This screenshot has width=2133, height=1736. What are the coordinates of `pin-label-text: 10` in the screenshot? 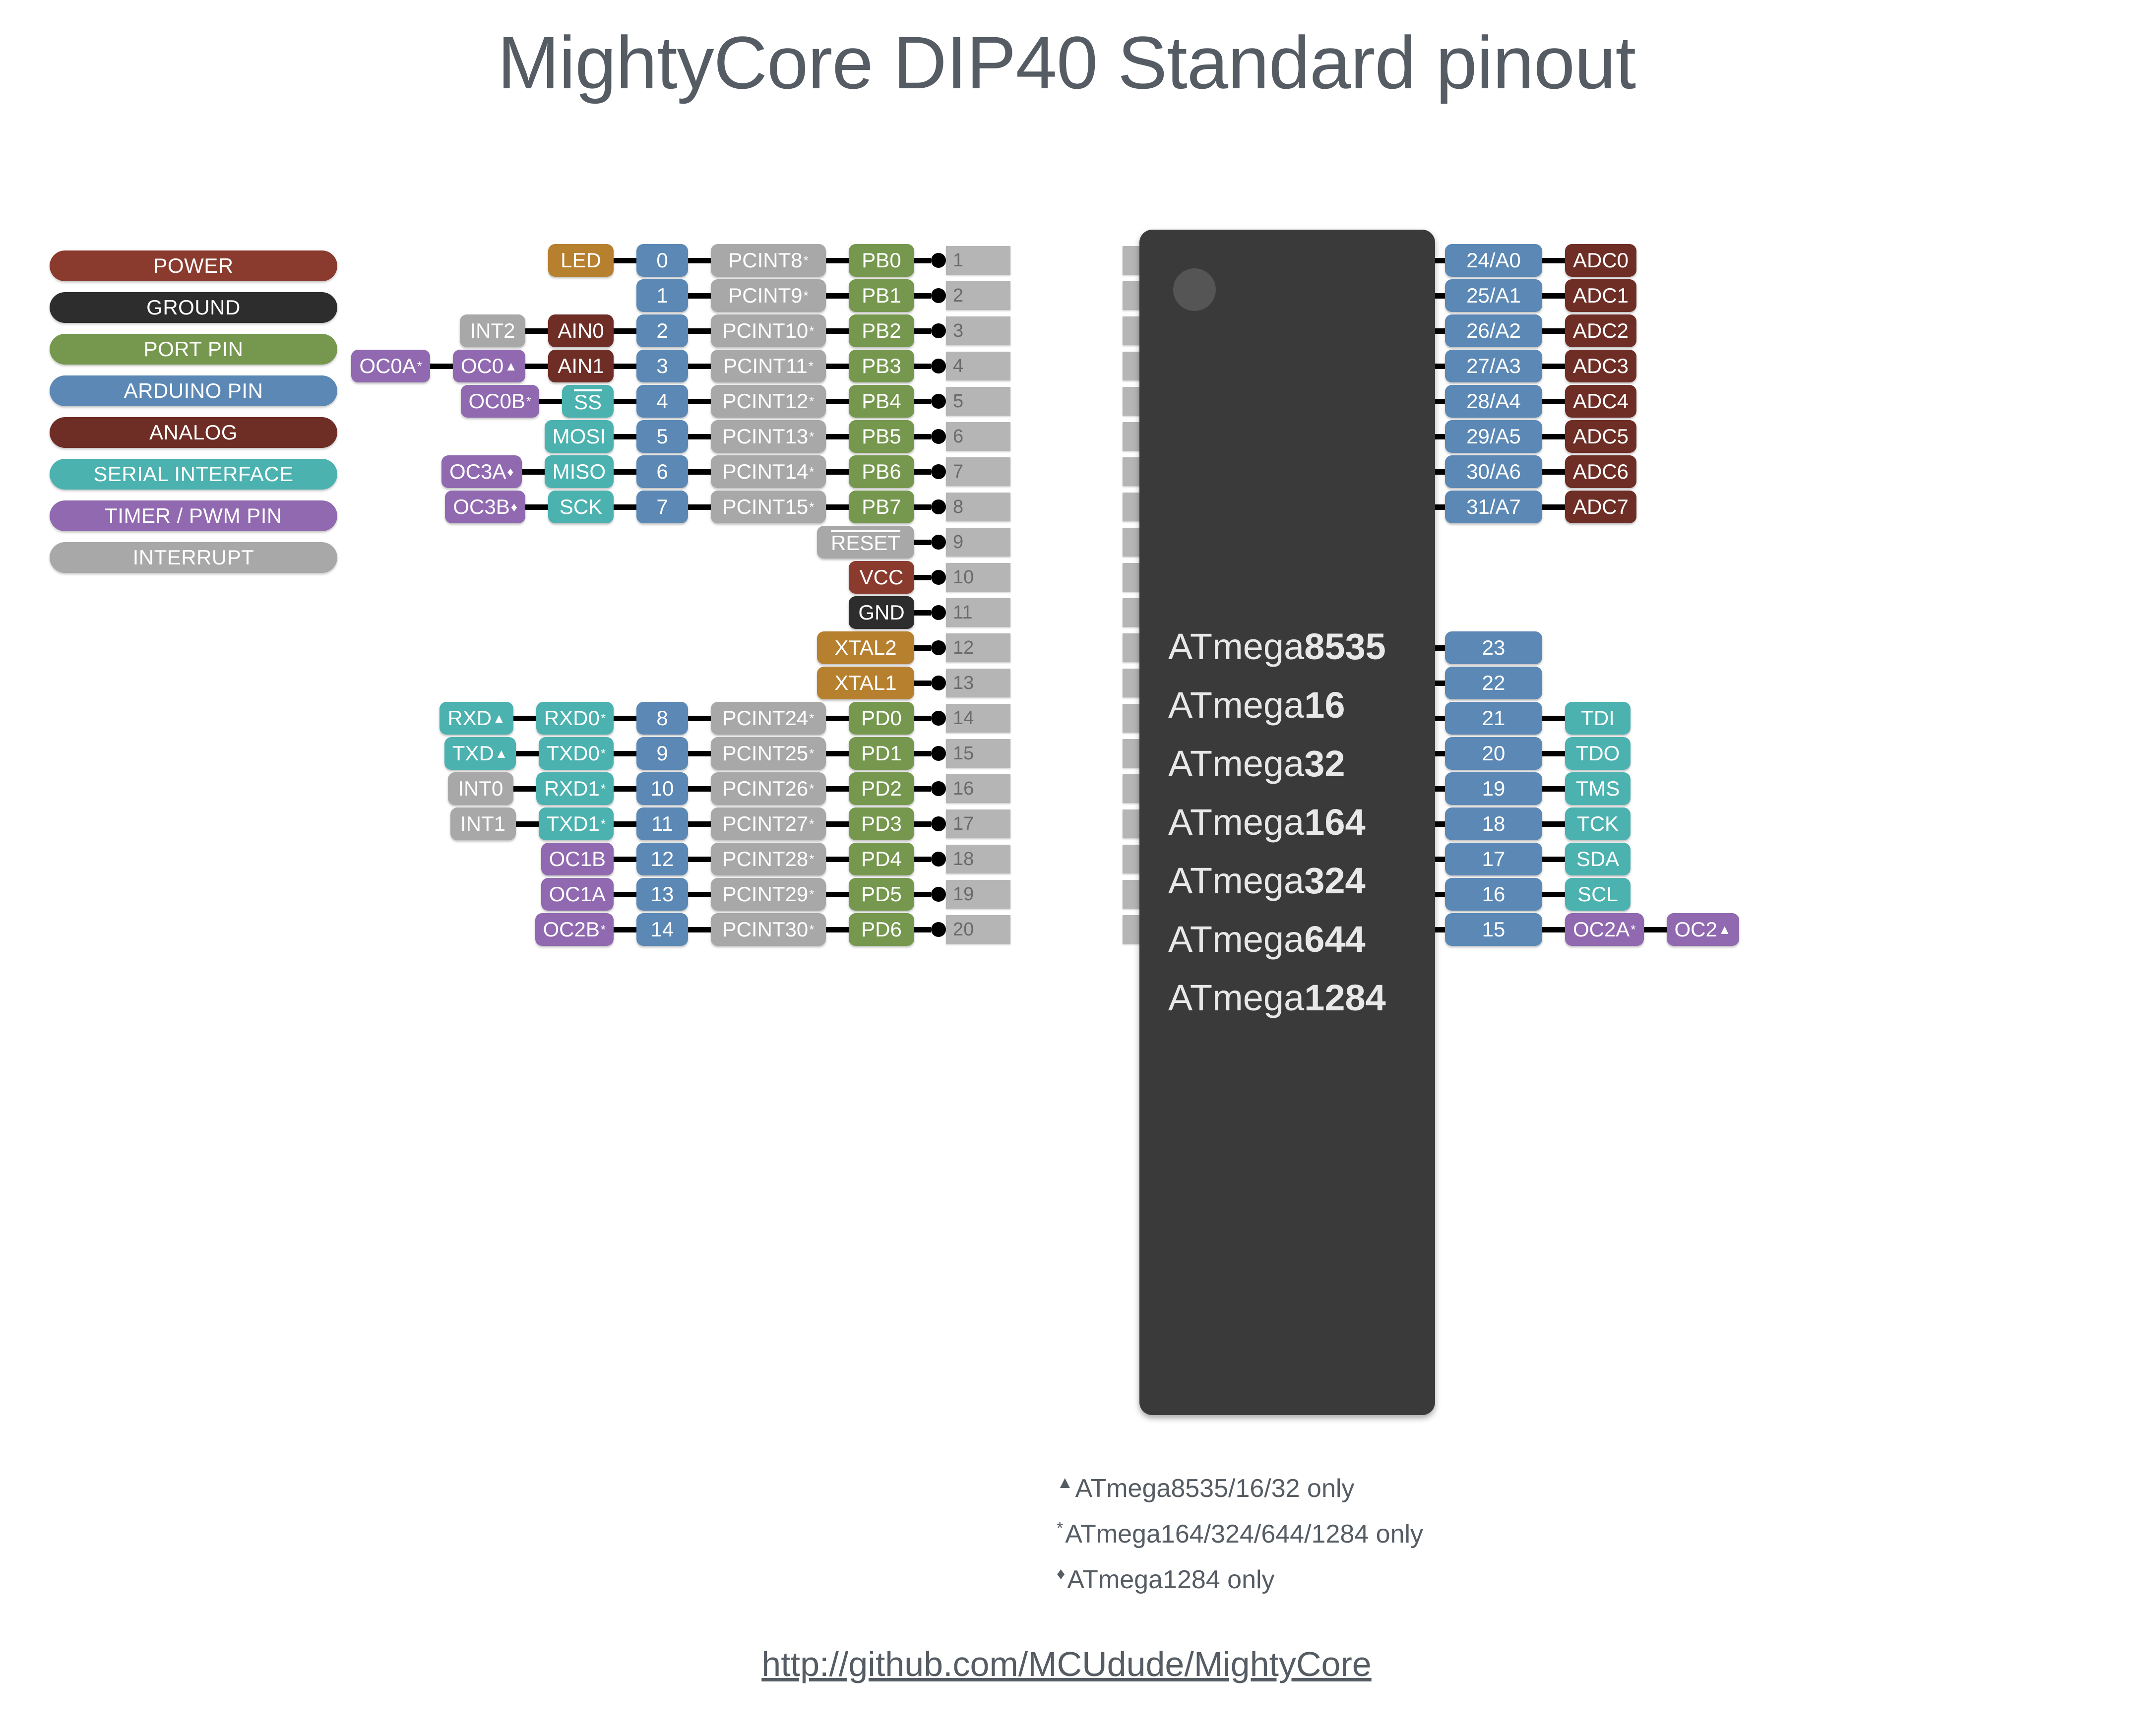 It's located at (662, 788).